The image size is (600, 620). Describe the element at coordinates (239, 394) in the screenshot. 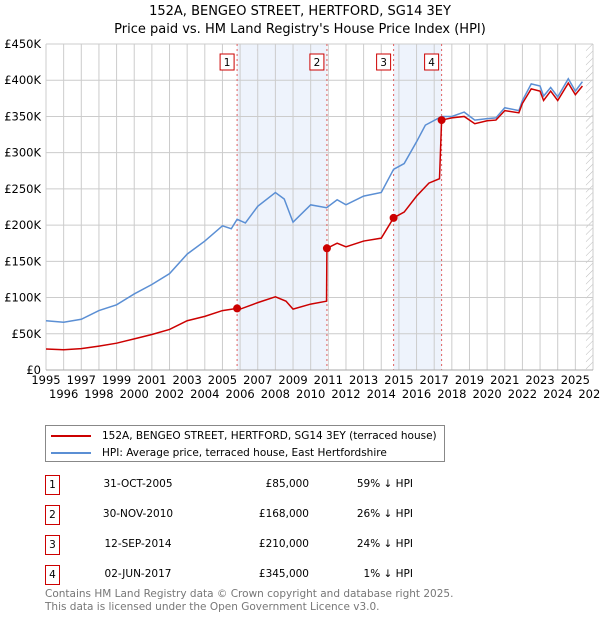

I see `x-tick-label: 2006` at that location.